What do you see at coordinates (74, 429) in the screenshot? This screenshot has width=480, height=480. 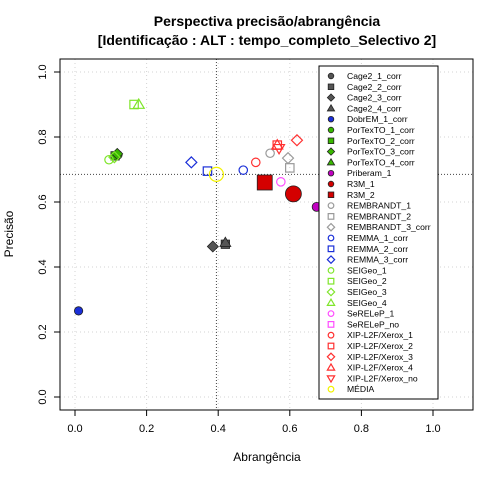 I see `x-tick-label: 0.0` at bounding box center [74, 429].